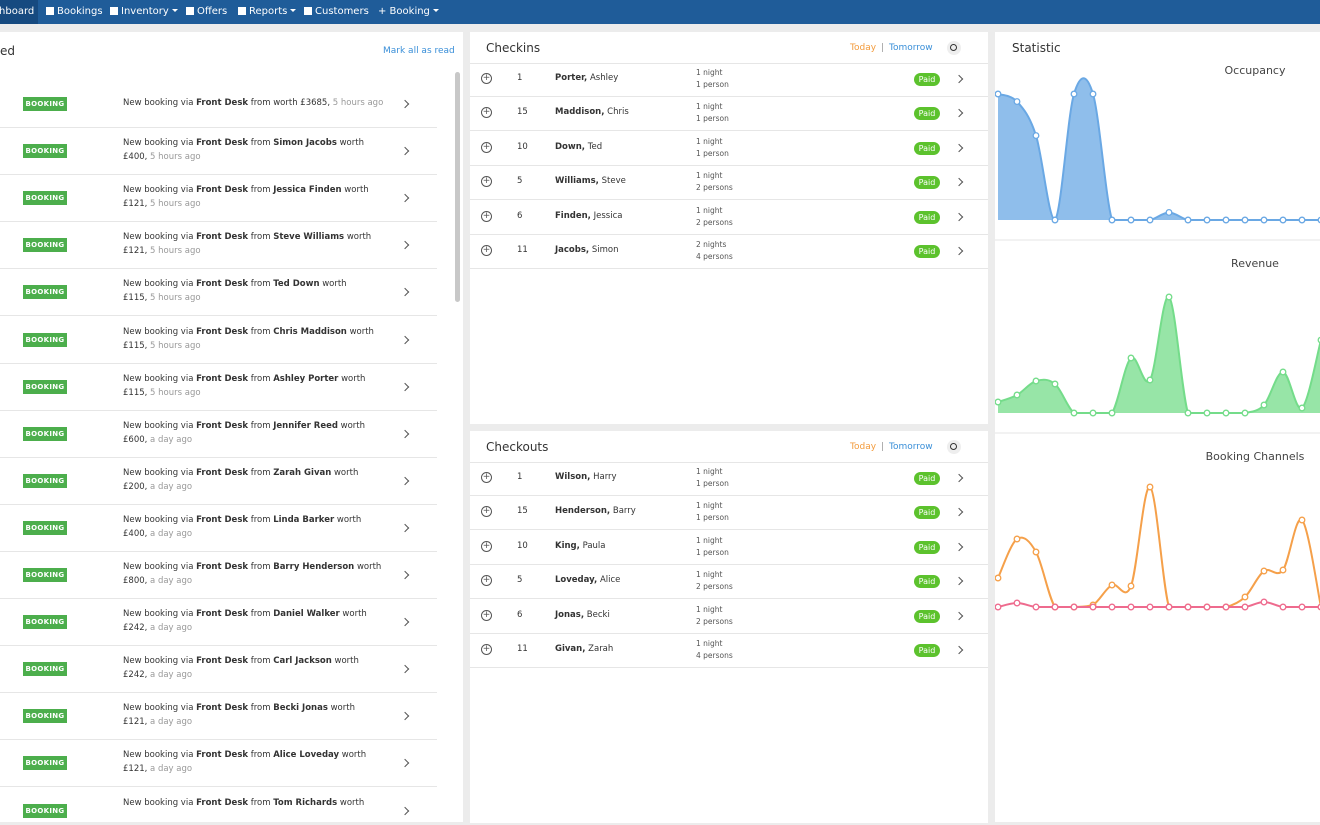 Image resolution: width=1320 pixels, height=825 pixels. I want to click on nav-item: Dashboard, so click(17, 12).